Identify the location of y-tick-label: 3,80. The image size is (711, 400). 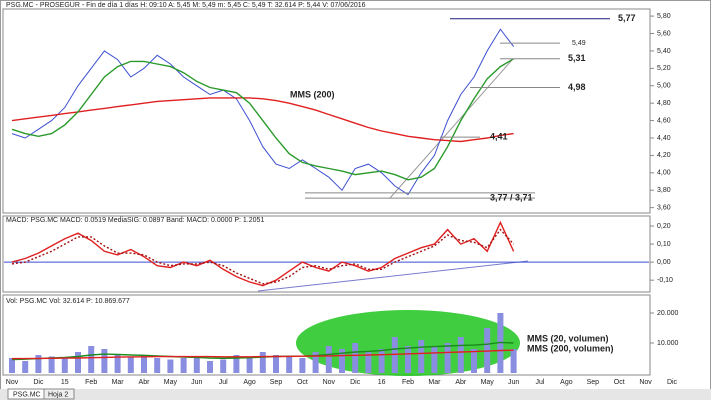
(664, 190).